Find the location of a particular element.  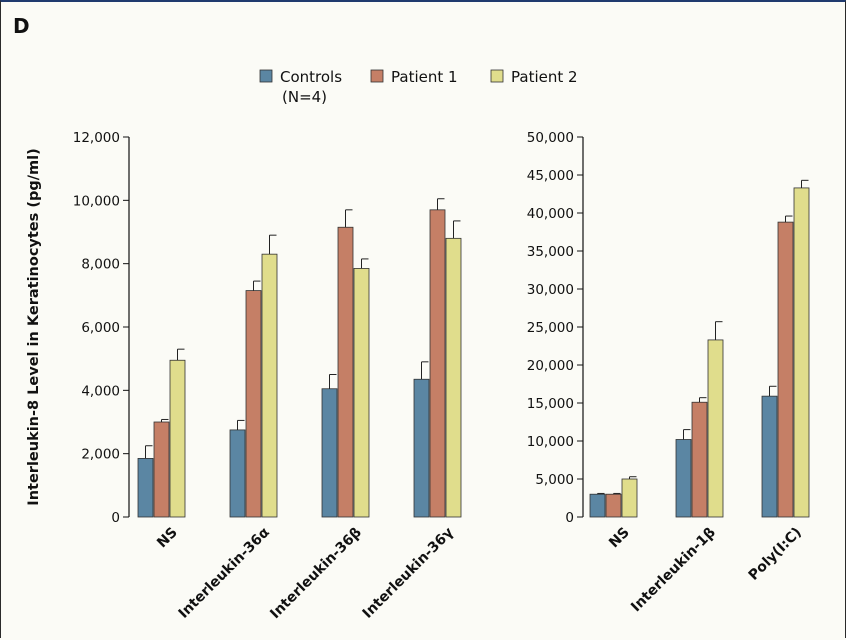

right-ytick-label-1: 5,000 is located at coordinates (554, 480).